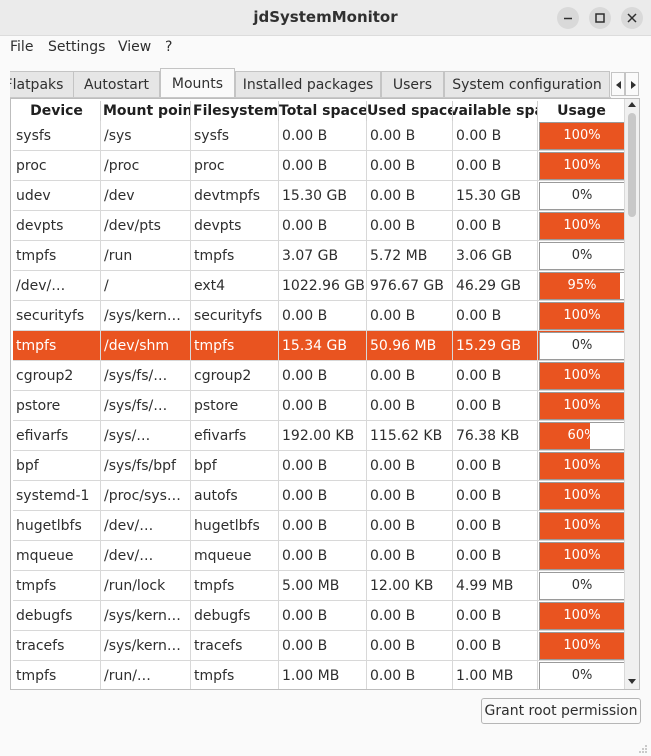 This screenshot has height=756, width=651. Describe the element at coordinates (582, 196) in the screenshot. I see `usage-progress-bar: 0%` at that location.